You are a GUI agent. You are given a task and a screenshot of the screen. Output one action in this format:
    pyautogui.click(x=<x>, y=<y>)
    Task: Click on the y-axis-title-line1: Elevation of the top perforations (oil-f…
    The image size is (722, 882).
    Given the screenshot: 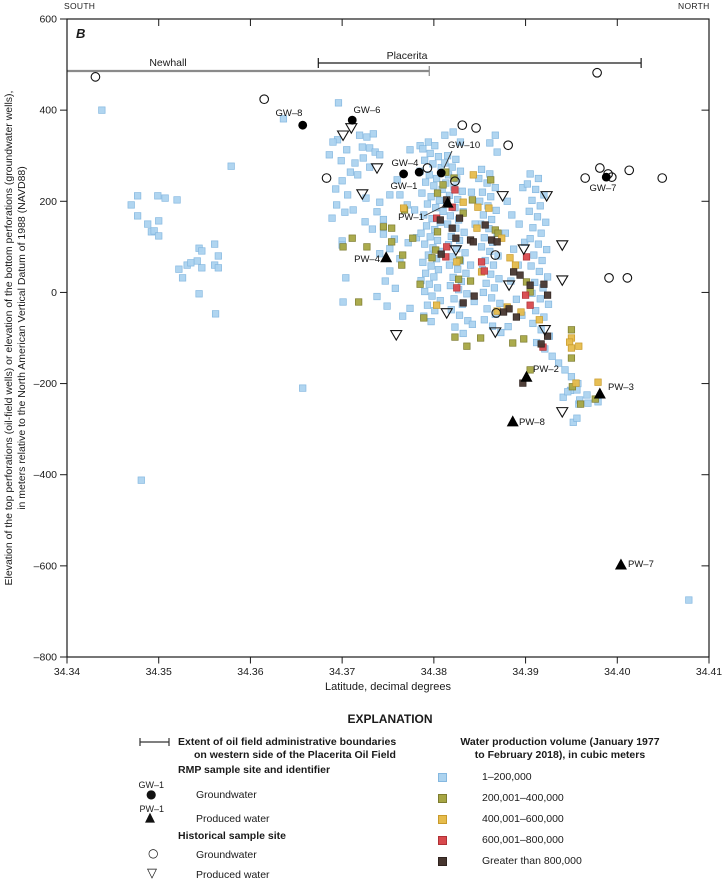 What is the action you would take?
    pyautogui.click(x=9, y=338)
    